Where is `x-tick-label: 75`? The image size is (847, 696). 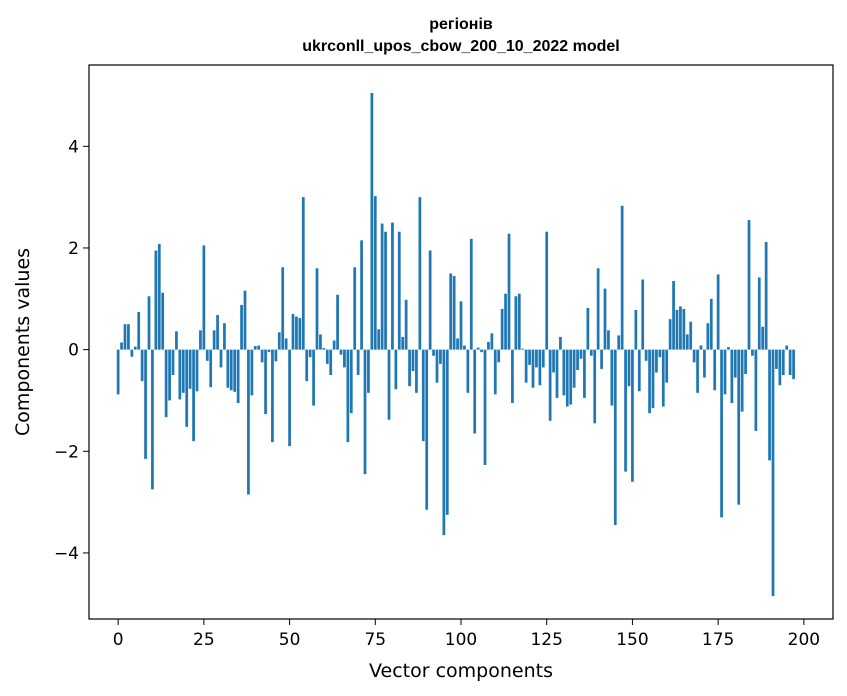 x-tick-label: 75 is located at coordinates (375, 640).